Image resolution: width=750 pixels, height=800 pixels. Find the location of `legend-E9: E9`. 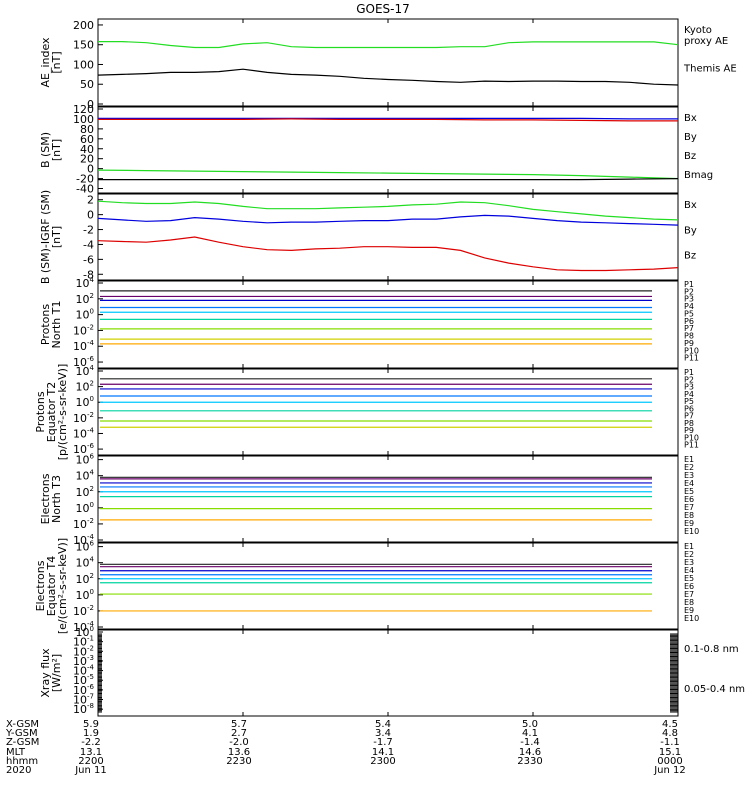

legend-E9: E9 is located at coordinates (689, 523).